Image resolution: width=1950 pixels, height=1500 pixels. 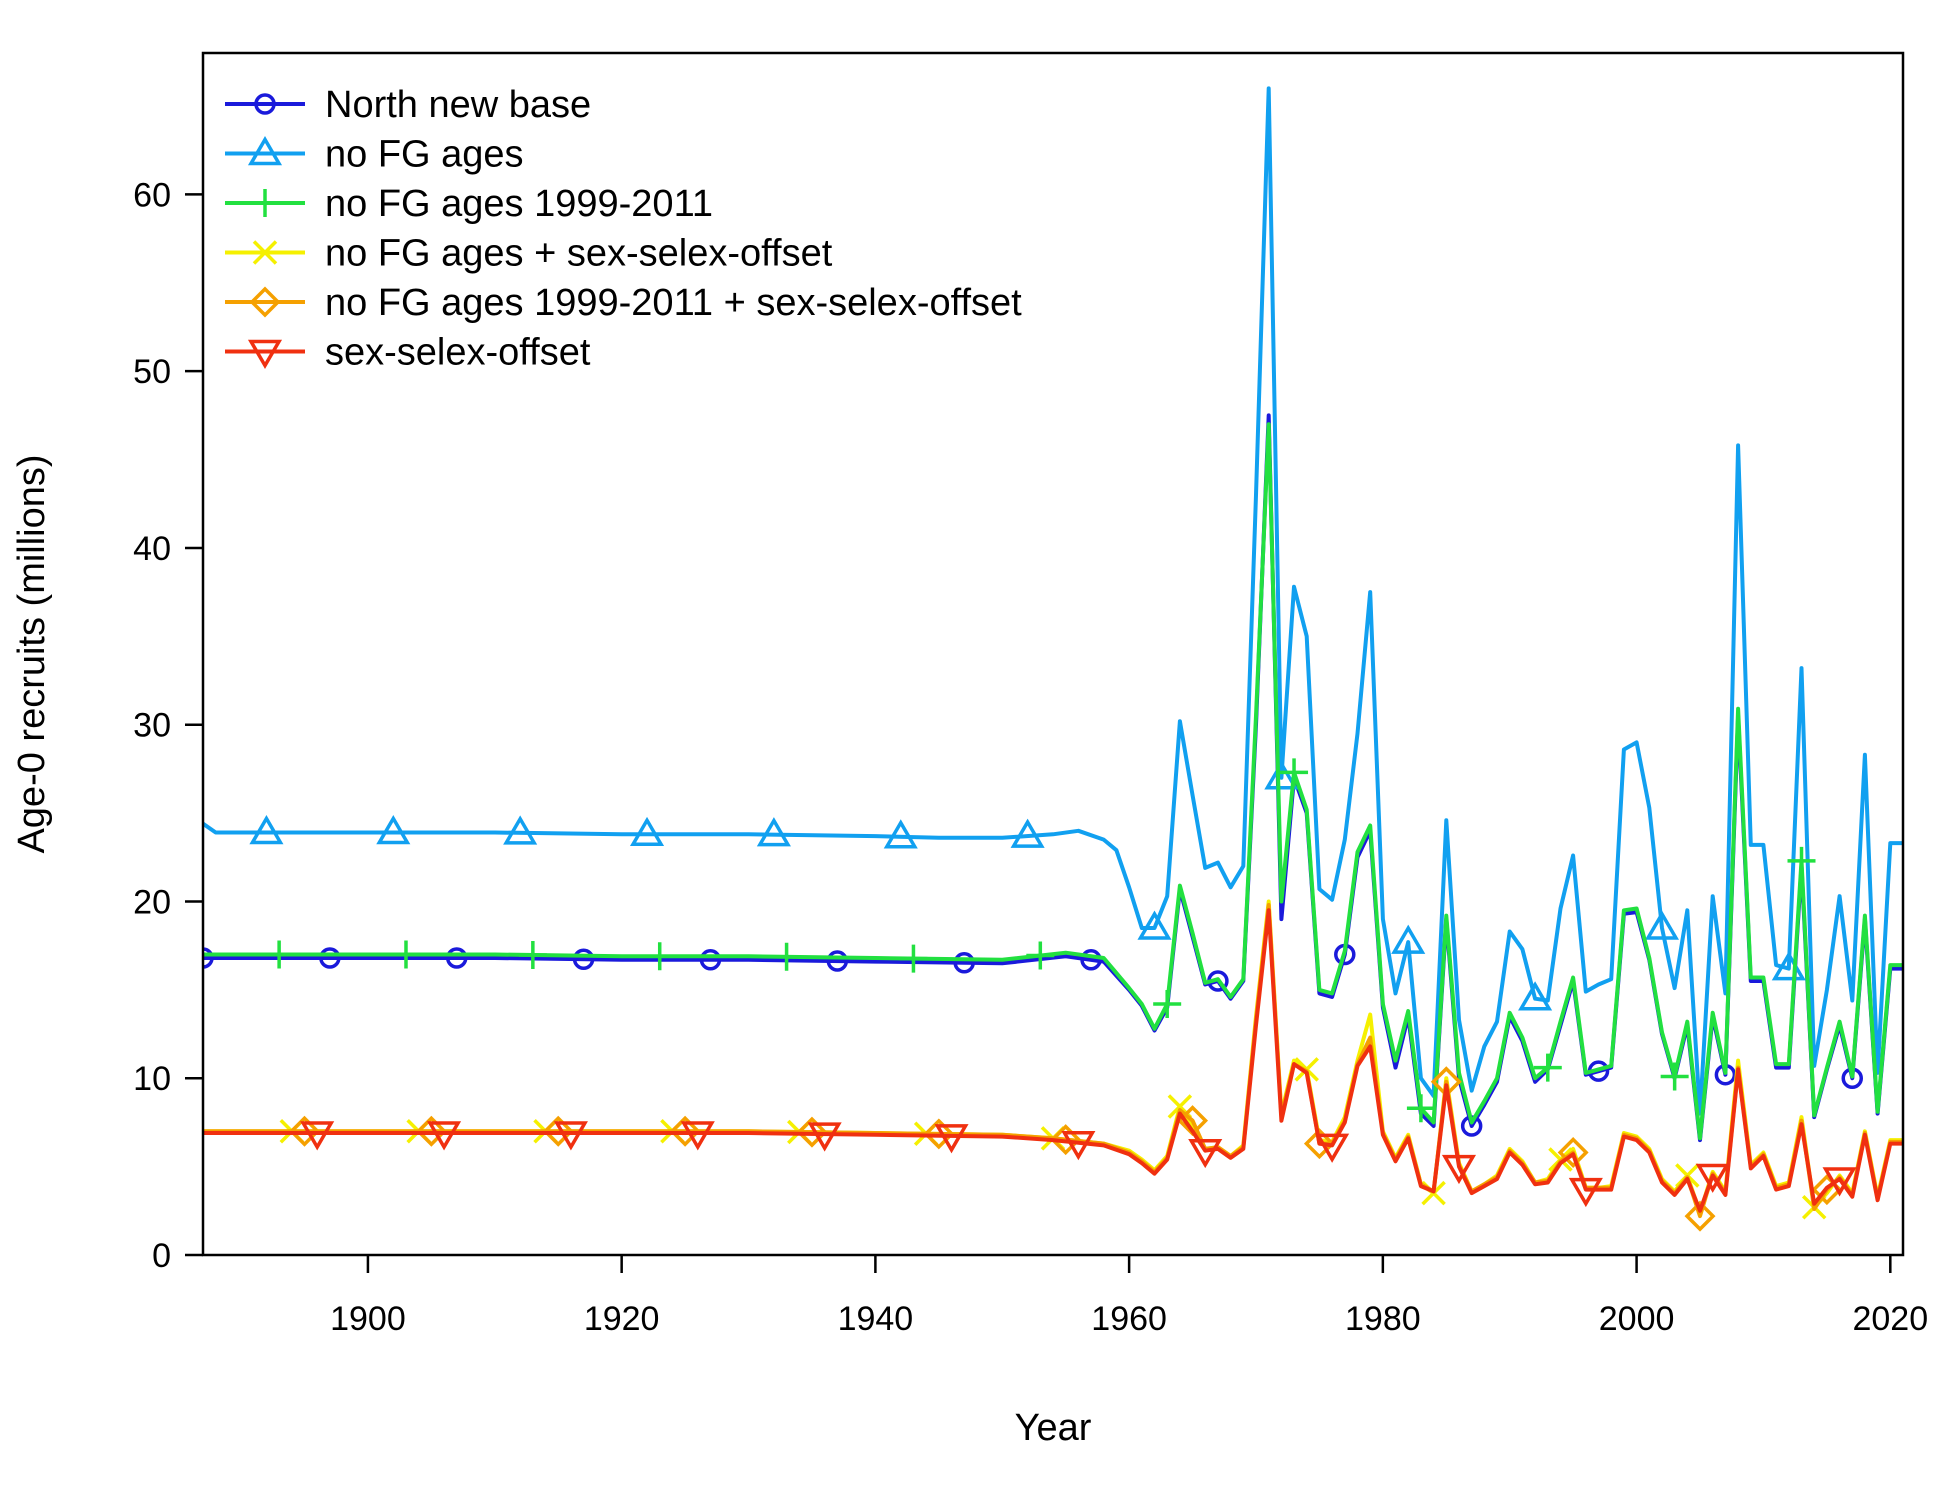 I want to click on x-tick-label: 1900, so click(x=368, y=1319).